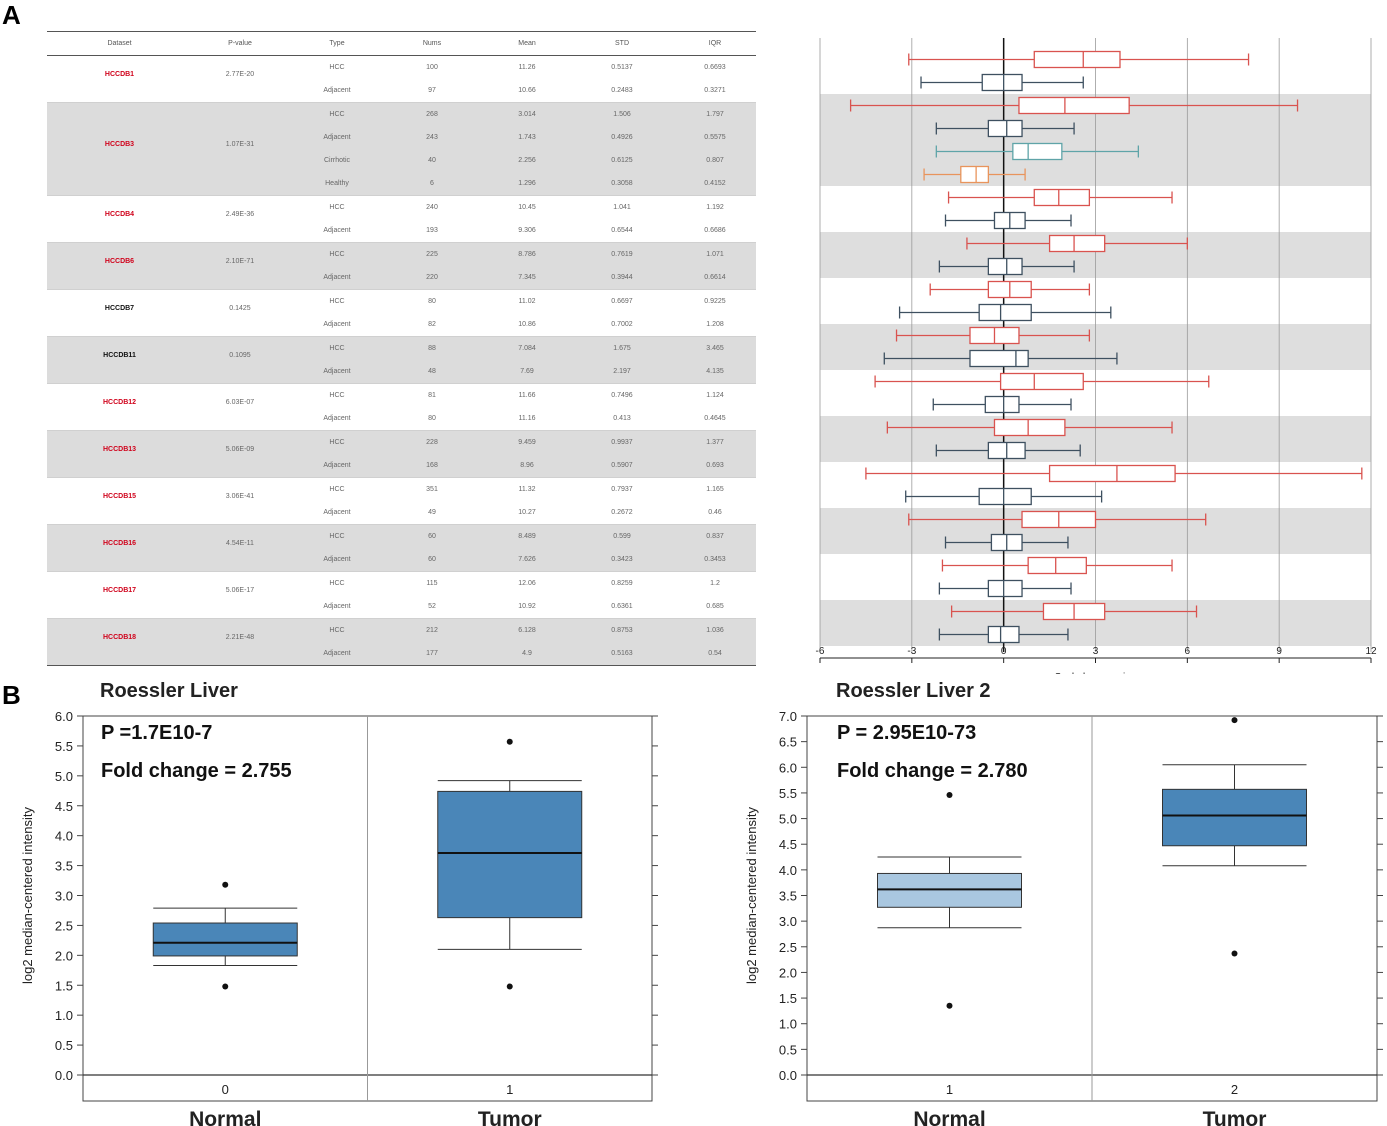 The width and height of the screenshot is (1387, 1126). I want to click on box-hccdb7-hcc, so click(1010, 289).